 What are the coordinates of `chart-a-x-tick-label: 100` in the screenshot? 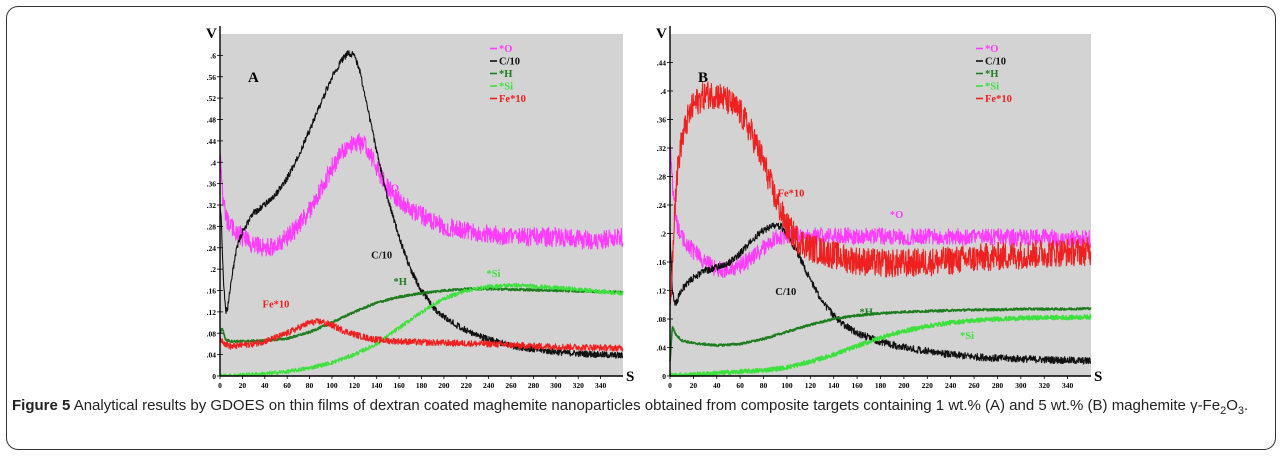 It's located at (332, 385).